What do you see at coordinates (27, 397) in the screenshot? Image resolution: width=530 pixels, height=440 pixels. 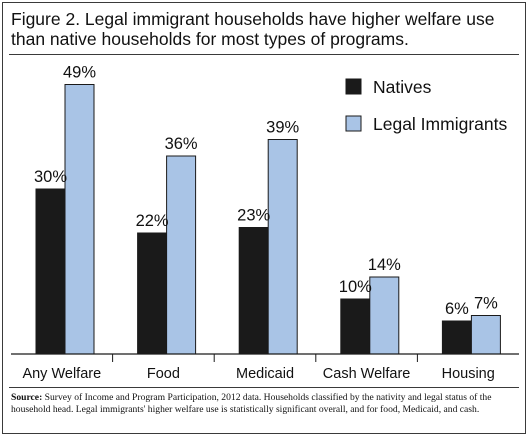 I see `source-lead: Source:` at bounding box center [27, 397].